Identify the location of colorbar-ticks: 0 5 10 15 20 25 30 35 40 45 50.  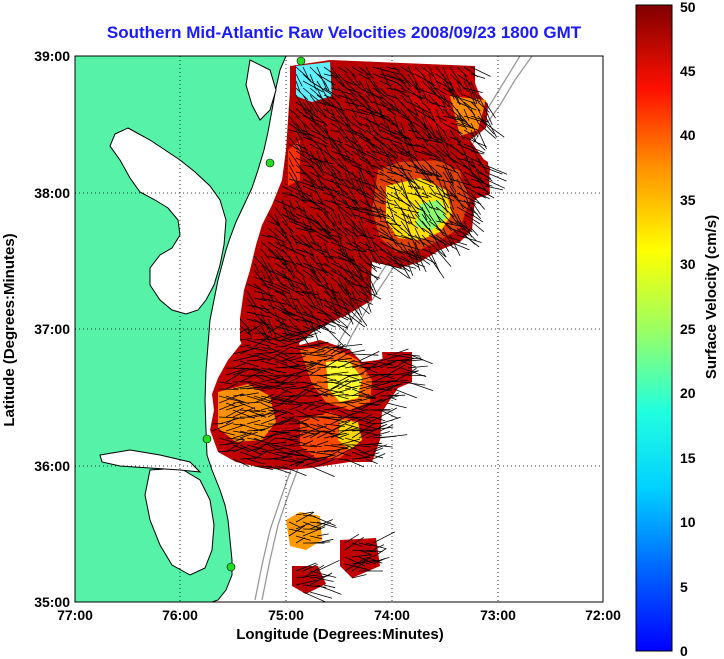
(688, 329).